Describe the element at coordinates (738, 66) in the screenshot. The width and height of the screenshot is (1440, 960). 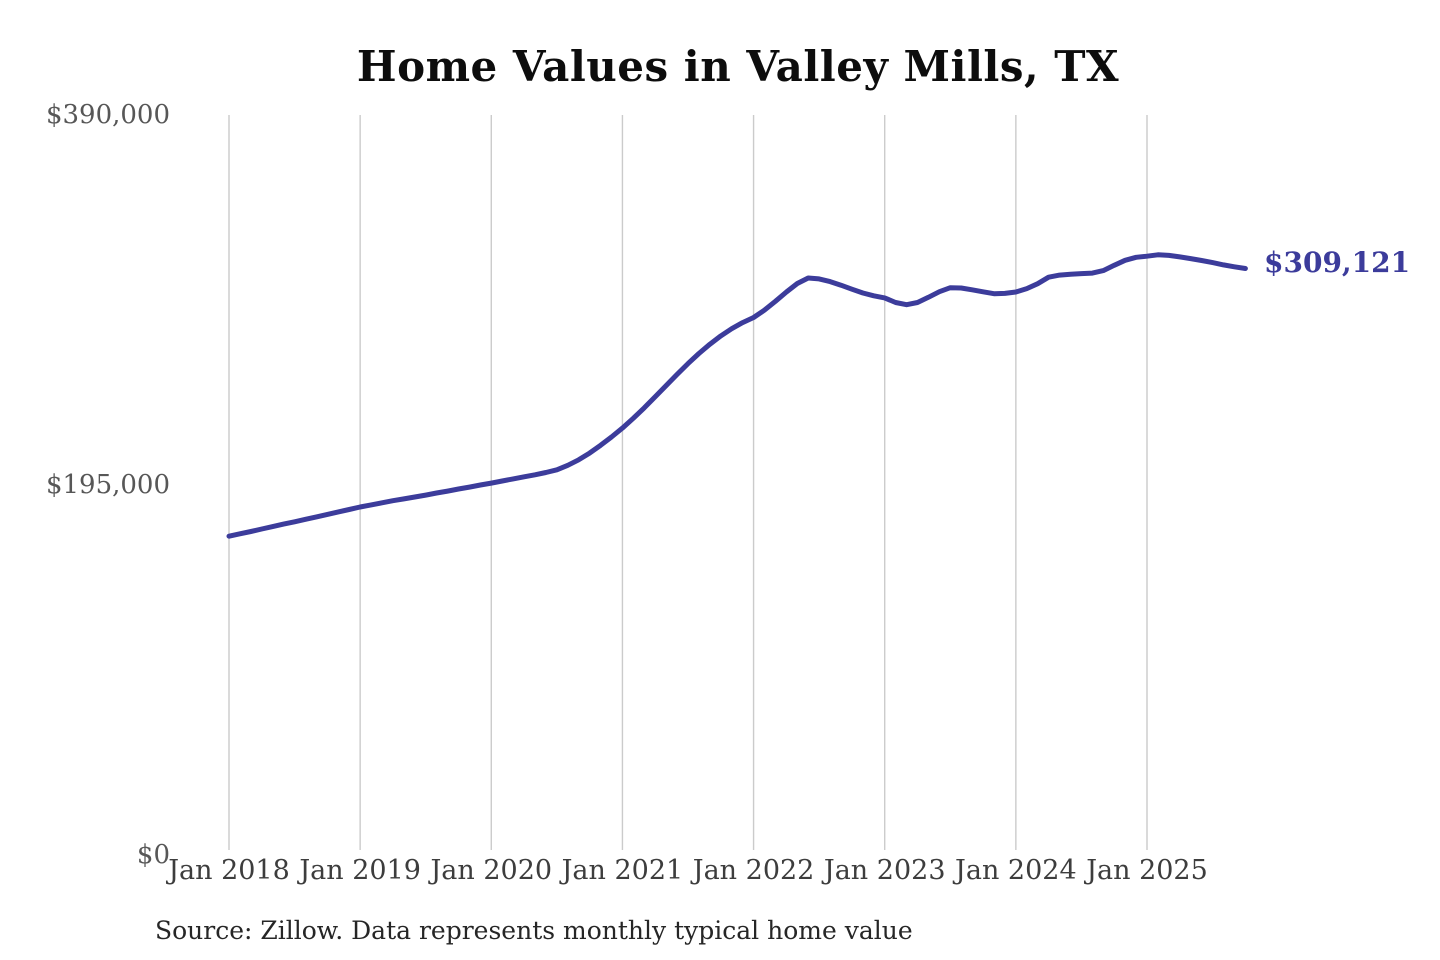
I see `chart-title: Home Values in Valley Mills, TX` at that location.